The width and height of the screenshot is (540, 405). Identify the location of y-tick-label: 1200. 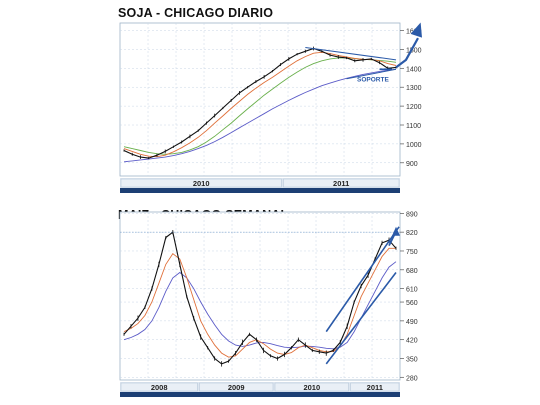
(414, 107).